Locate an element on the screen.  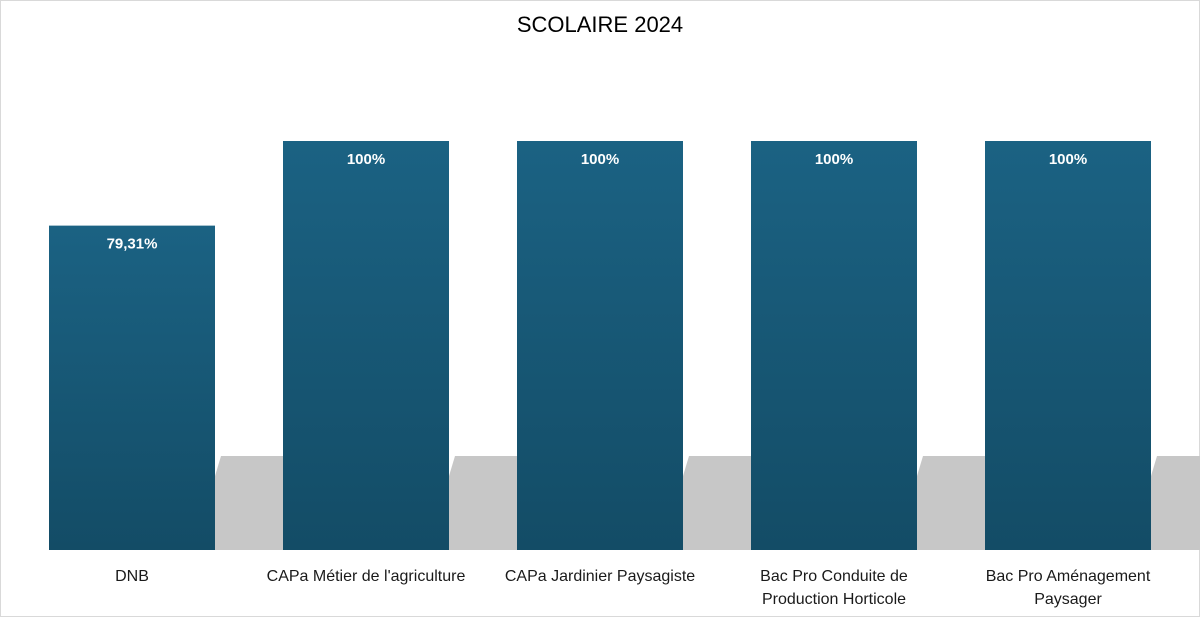
category-label: Bac Pro Conduite de is located at coordinates (834, 576).